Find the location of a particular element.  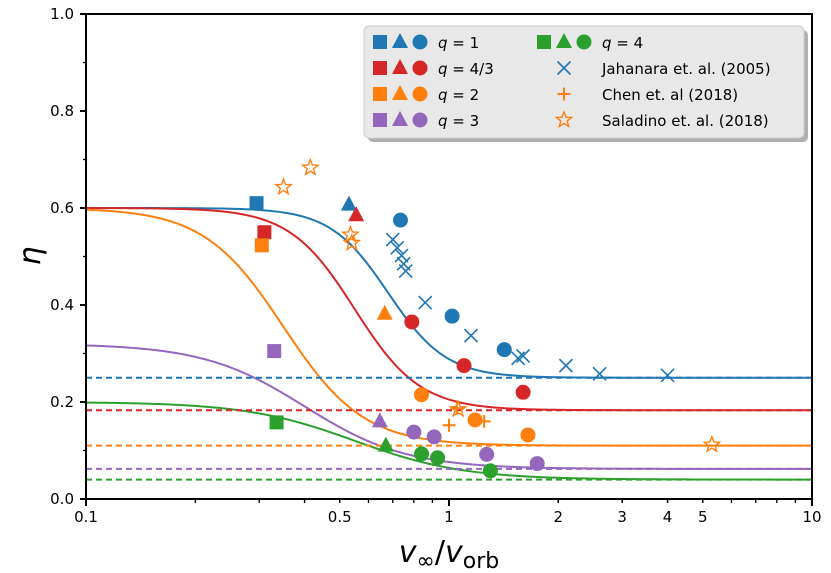

triangle-point-q3 is located at coordinates (379, 420).